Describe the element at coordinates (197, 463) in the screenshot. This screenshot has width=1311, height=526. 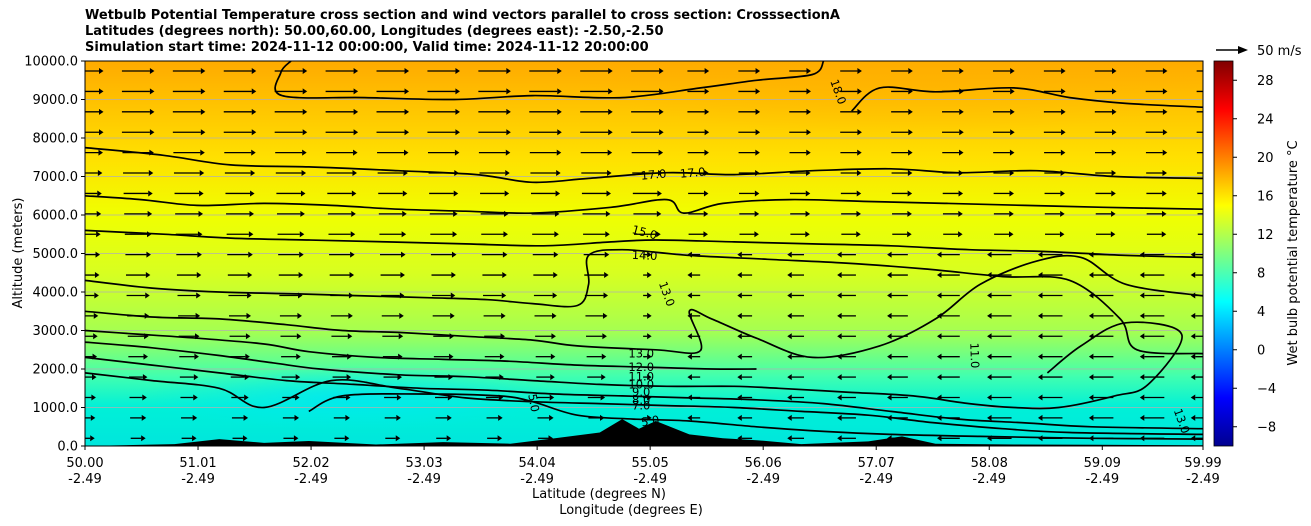
I see `x-tick-label-lat: 51.01` at that location.